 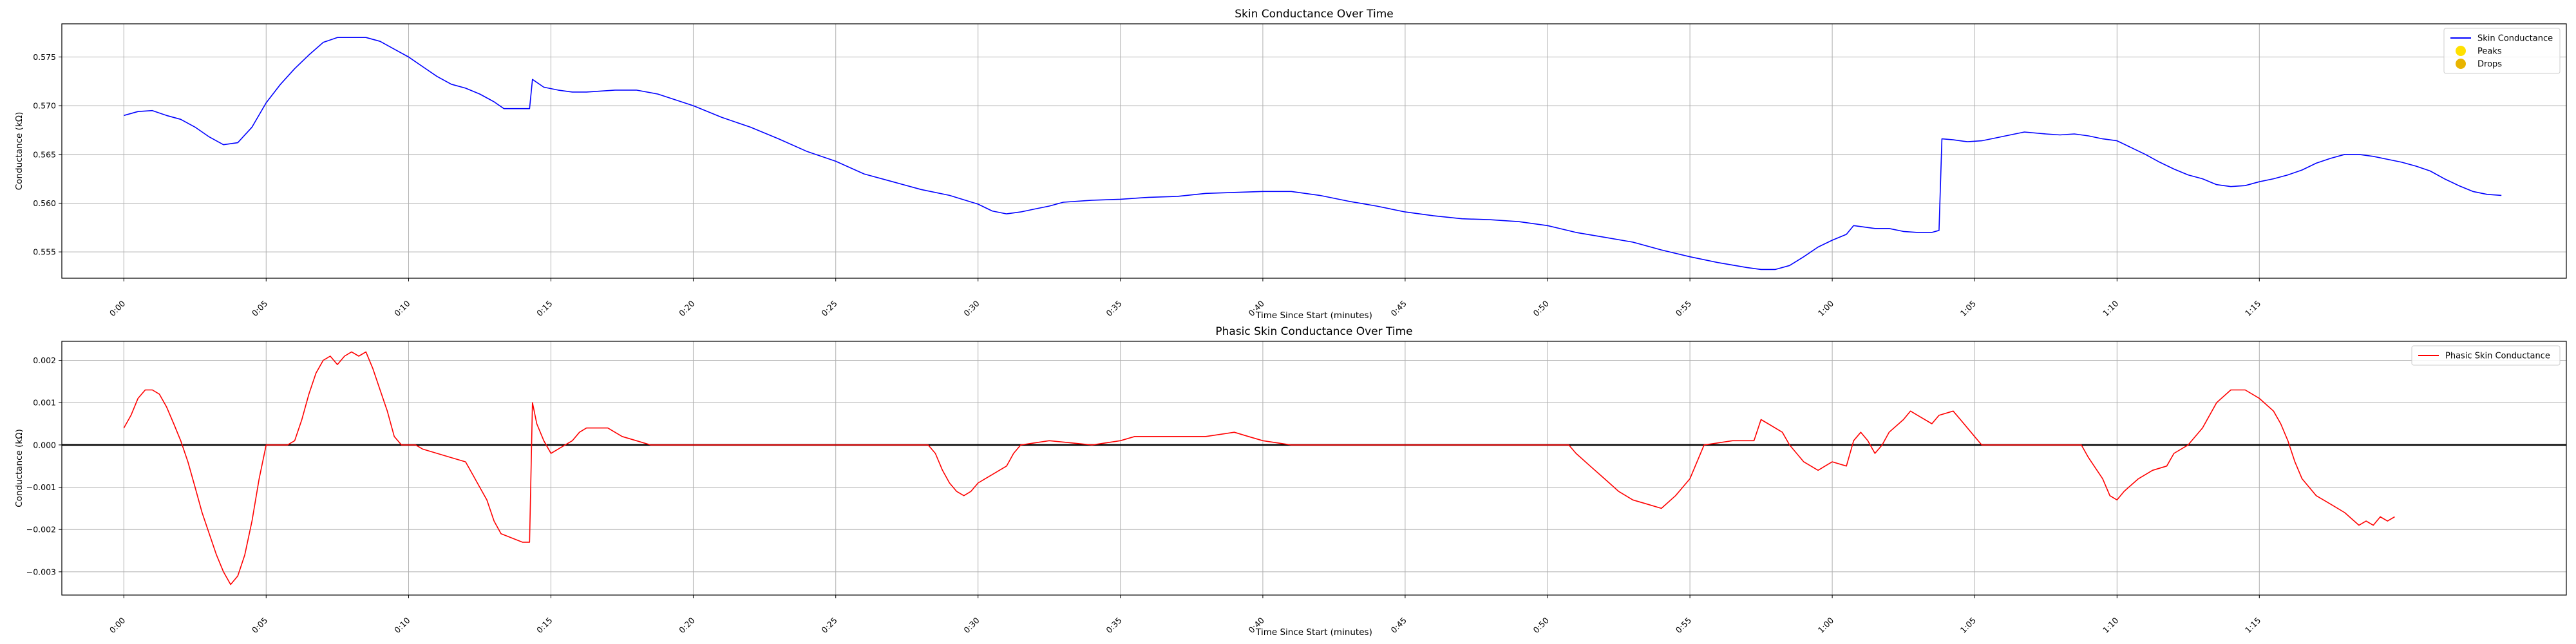 What do you see at coordinates (2497, 356) in the screenshot?
I see `legend-label: Phasic Skin Conductance` at bounding box center [2497, 356].